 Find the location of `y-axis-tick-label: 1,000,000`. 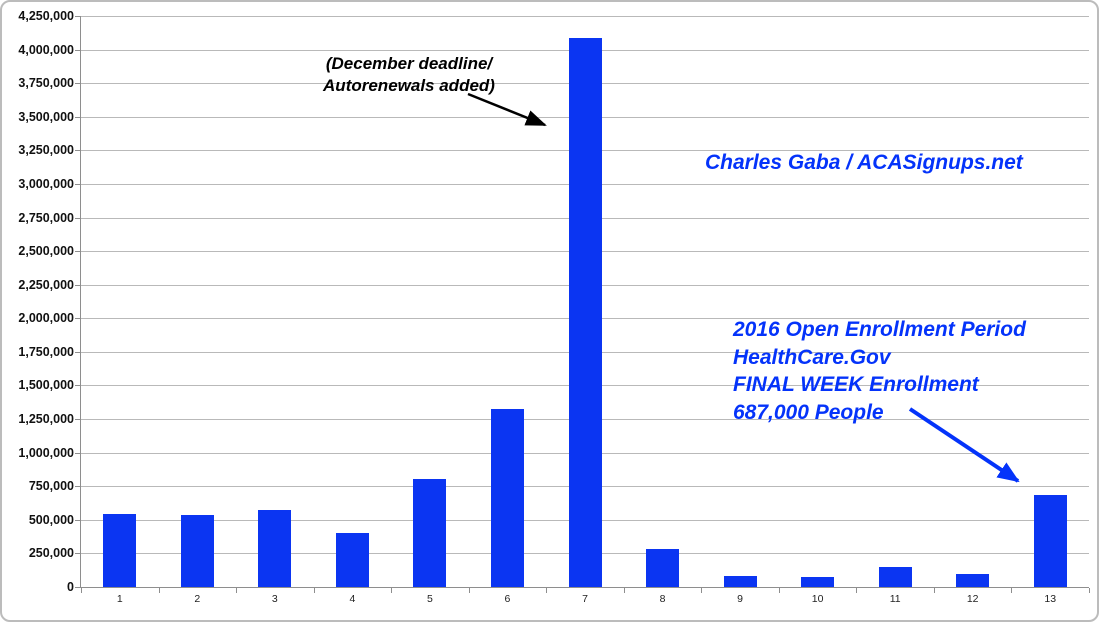

y-axis-tick-label: 1,000,000 is located at coordinates (46, 453).